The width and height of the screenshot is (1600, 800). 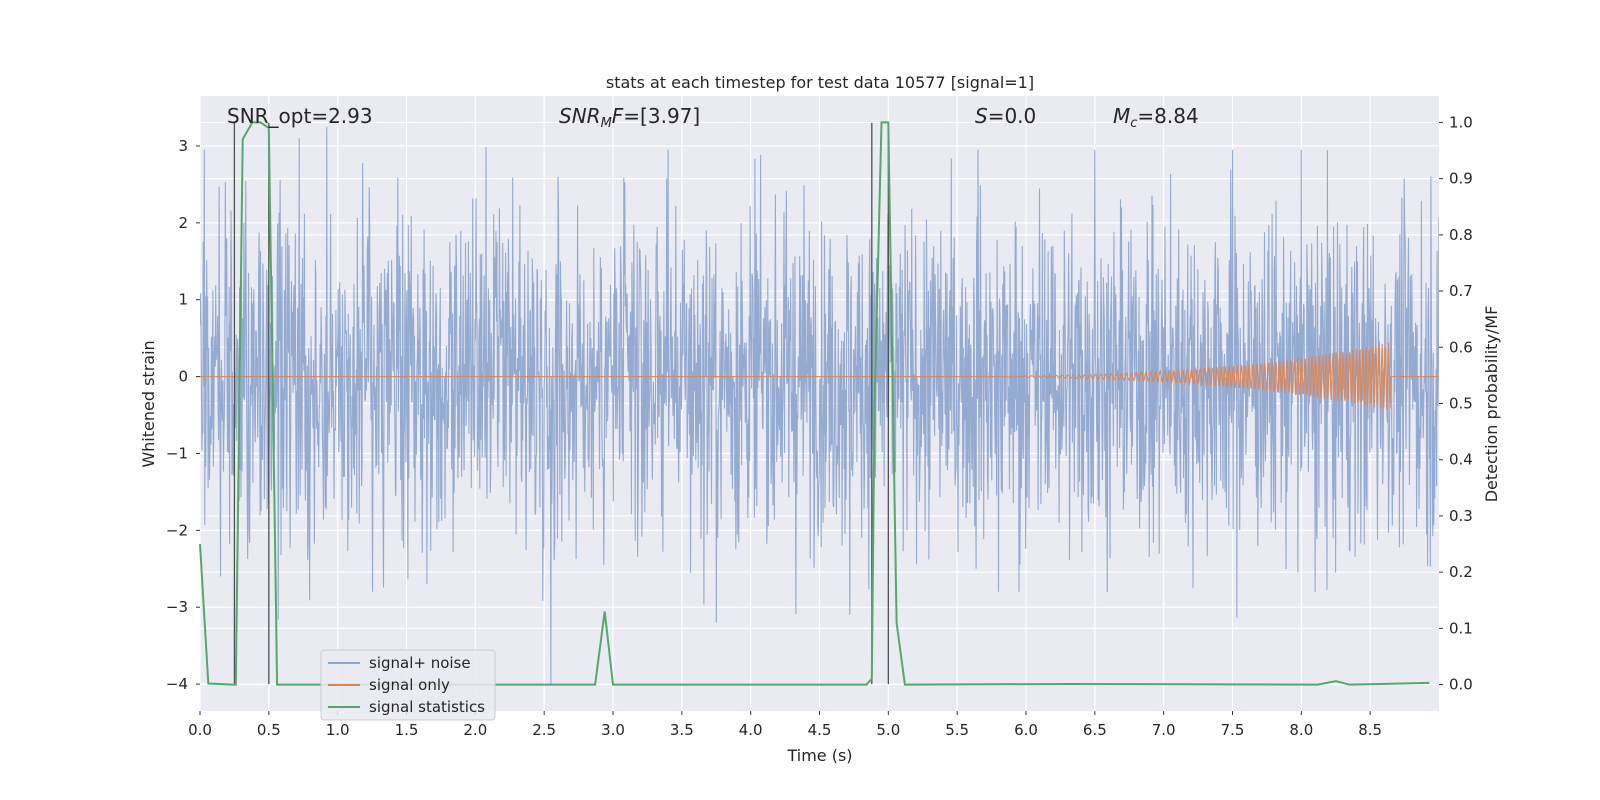 I want to click on x-tick-label: 3.0, so click(x=613, y=730).